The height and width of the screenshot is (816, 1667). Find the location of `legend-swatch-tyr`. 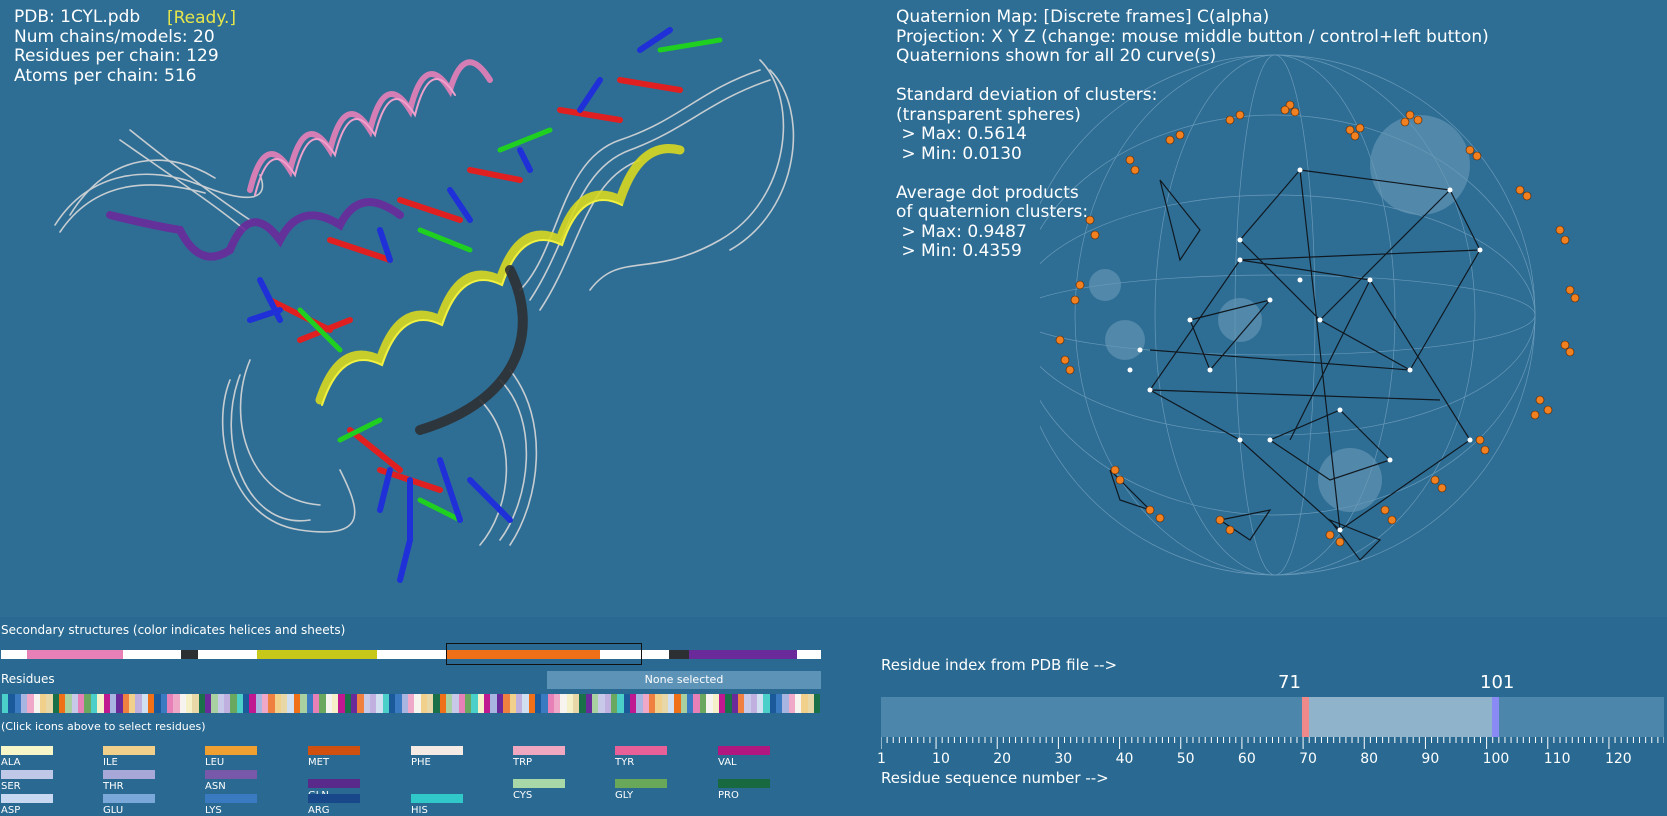

legend-swatch-tyr is located at coordinates (641, 750).